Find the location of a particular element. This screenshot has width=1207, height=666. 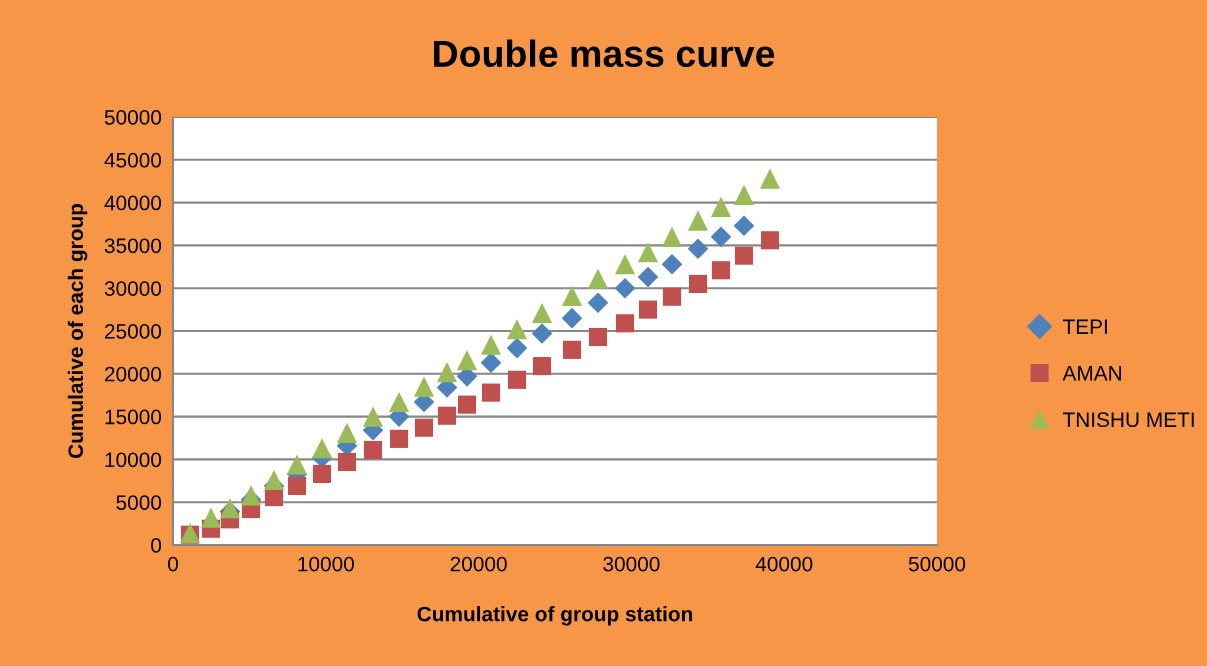

legend-label: AMAN is located at coordinates (1091, 373).